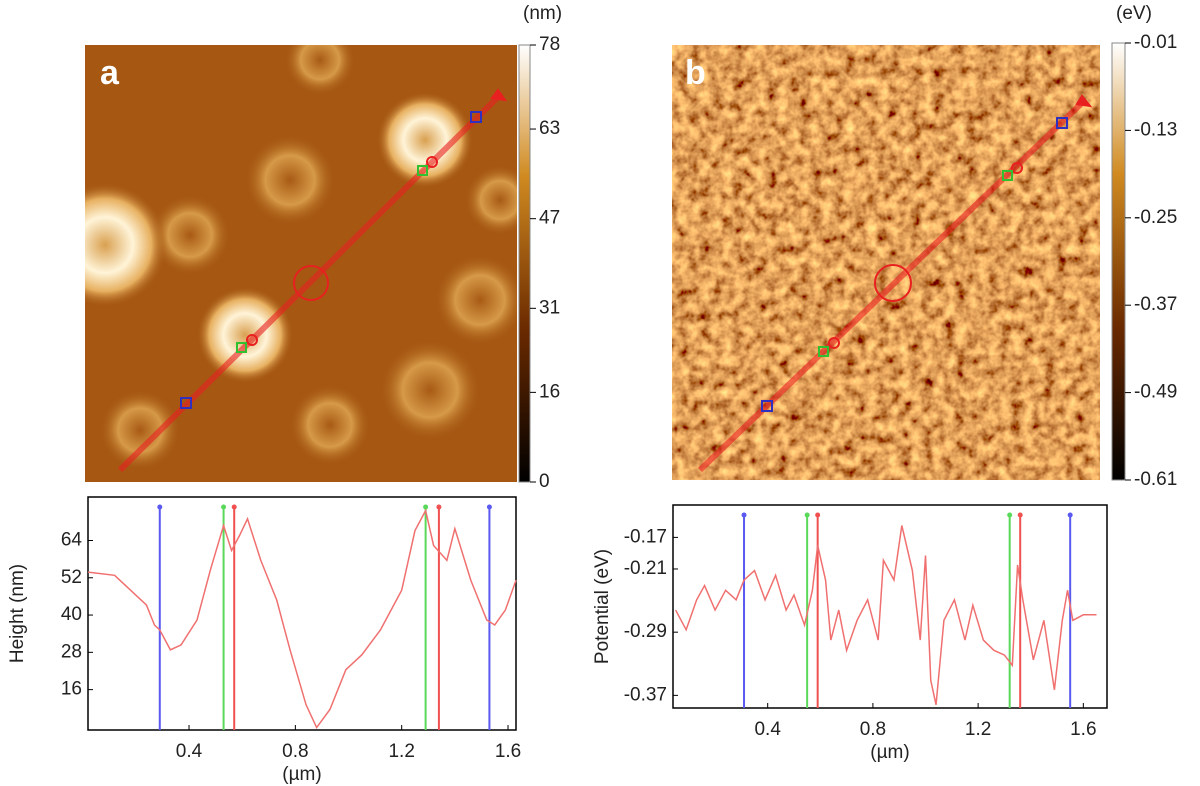 This screenshot has width=1200, height=786. What do you see at coordinates (645, 536) in the screenshot?
I see `y-tick-label: -0.17` at bounding box center [645, 536].